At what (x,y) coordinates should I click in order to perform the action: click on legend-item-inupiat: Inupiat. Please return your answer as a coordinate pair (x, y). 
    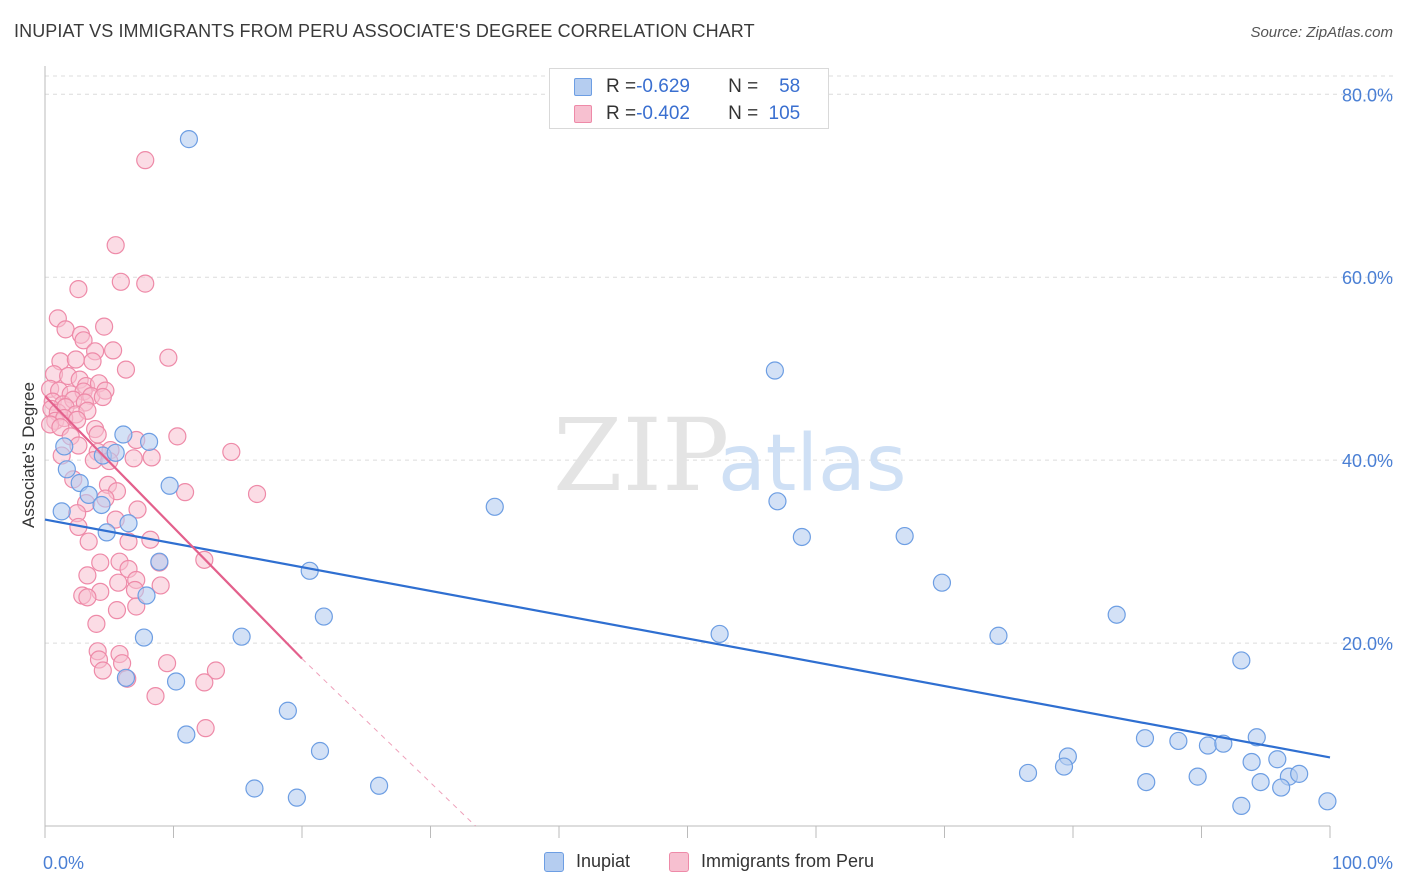
    Looking at the image, I should click on (587, 861).